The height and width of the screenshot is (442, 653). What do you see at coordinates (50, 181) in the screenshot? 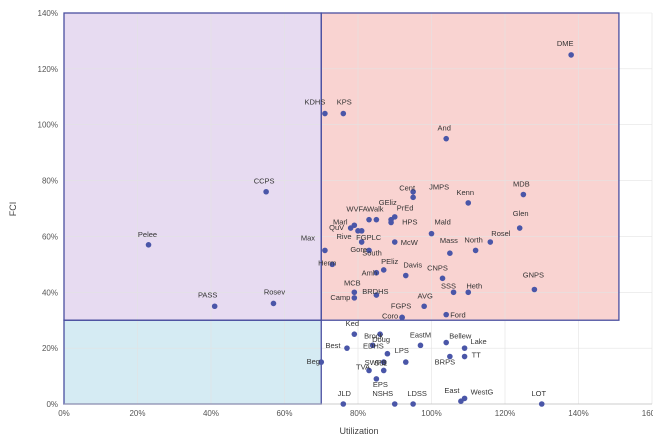
I see `y-tick-label: 80%` at bounding box center [50, 181].